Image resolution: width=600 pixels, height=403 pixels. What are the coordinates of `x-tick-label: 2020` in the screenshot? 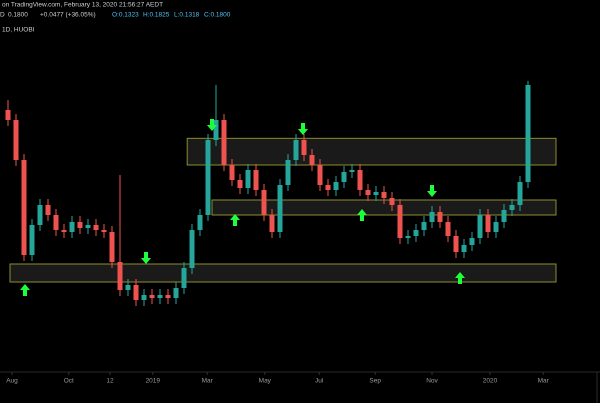 It's located at (490, 381).